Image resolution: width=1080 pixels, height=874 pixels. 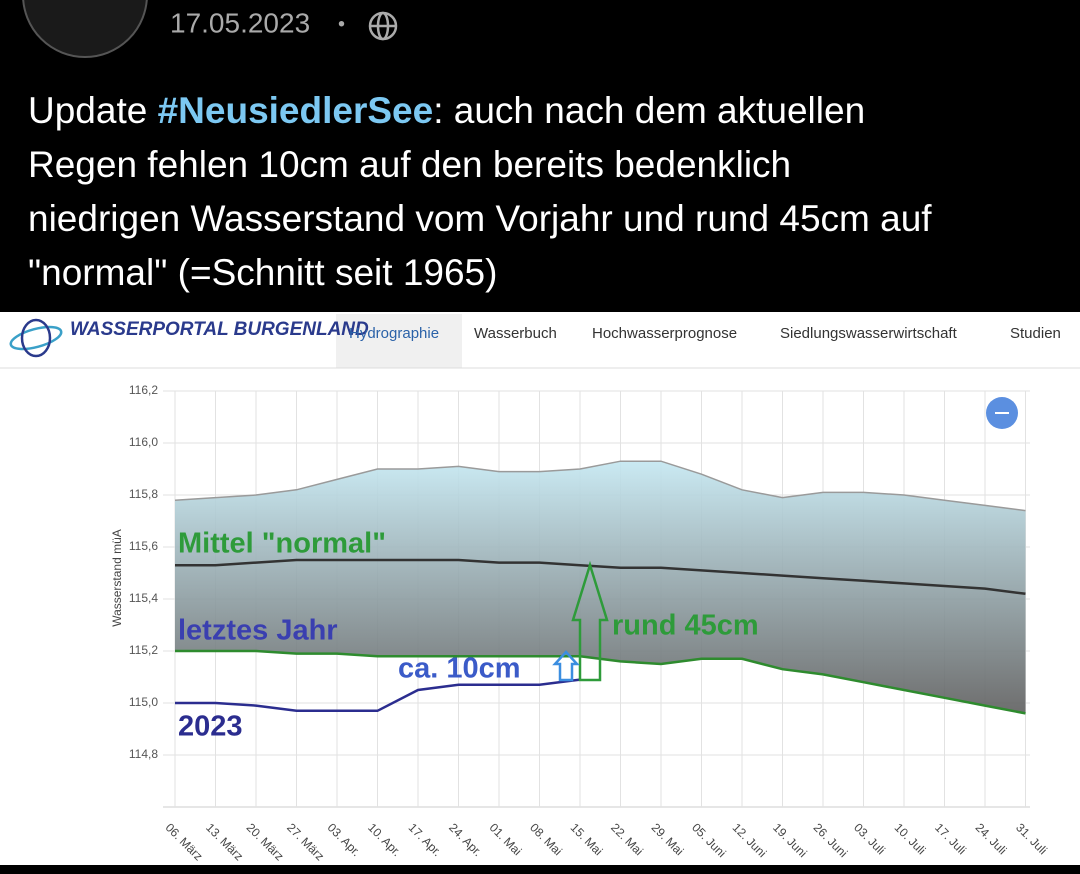 I want to click on y-tick-label: 114,8, so click(x=143, y=754).